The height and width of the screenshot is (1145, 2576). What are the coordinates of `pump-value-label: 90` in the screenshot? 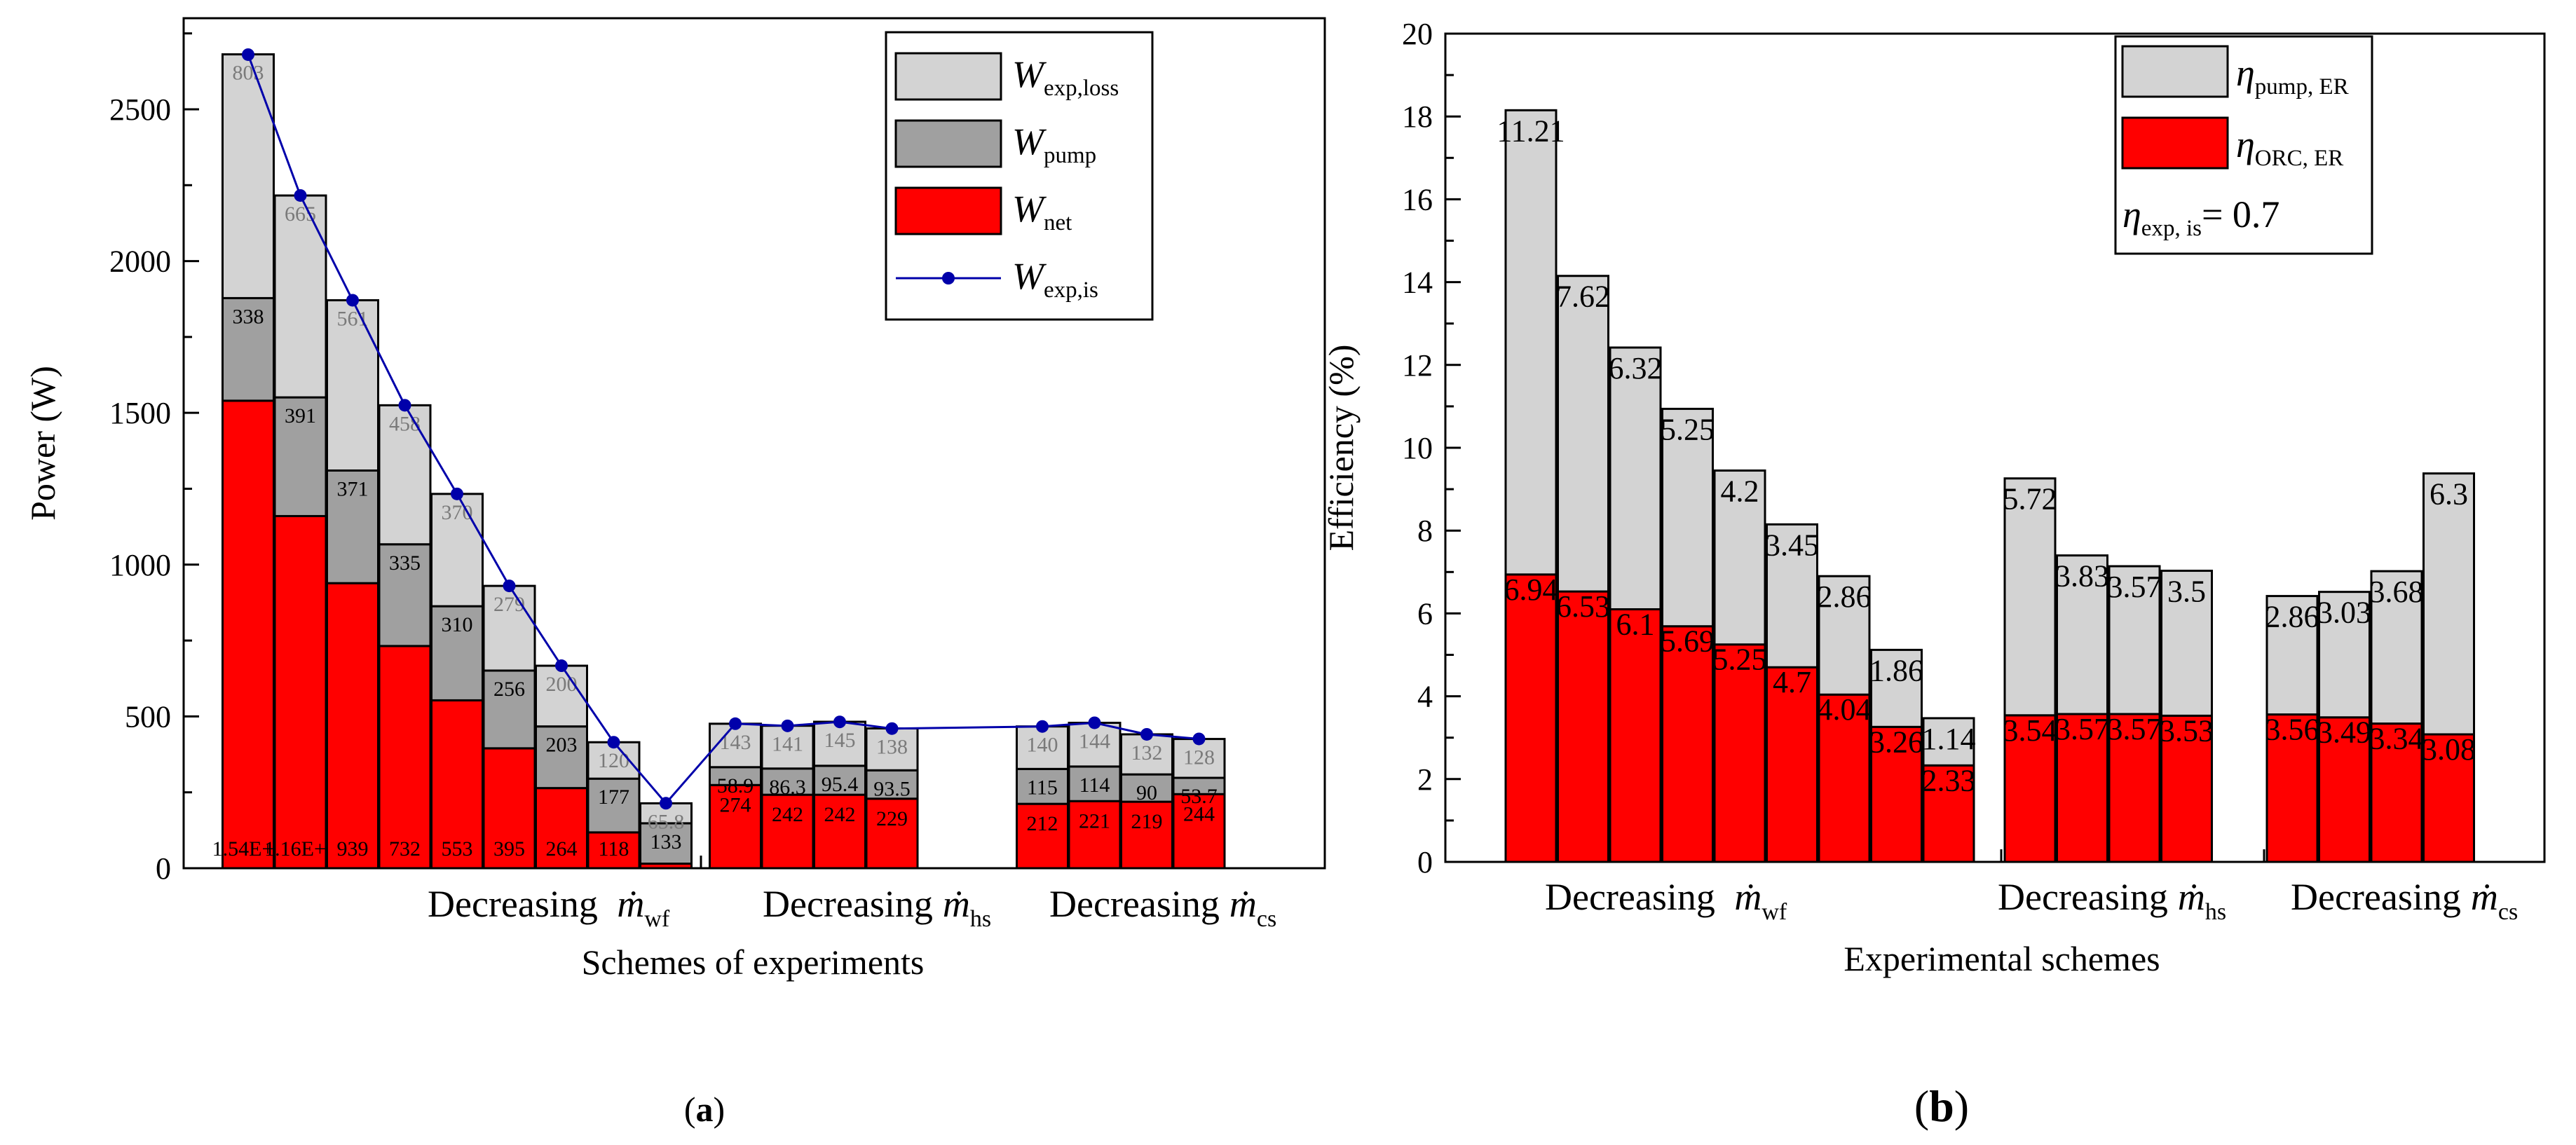 It's located at (1146, 792).